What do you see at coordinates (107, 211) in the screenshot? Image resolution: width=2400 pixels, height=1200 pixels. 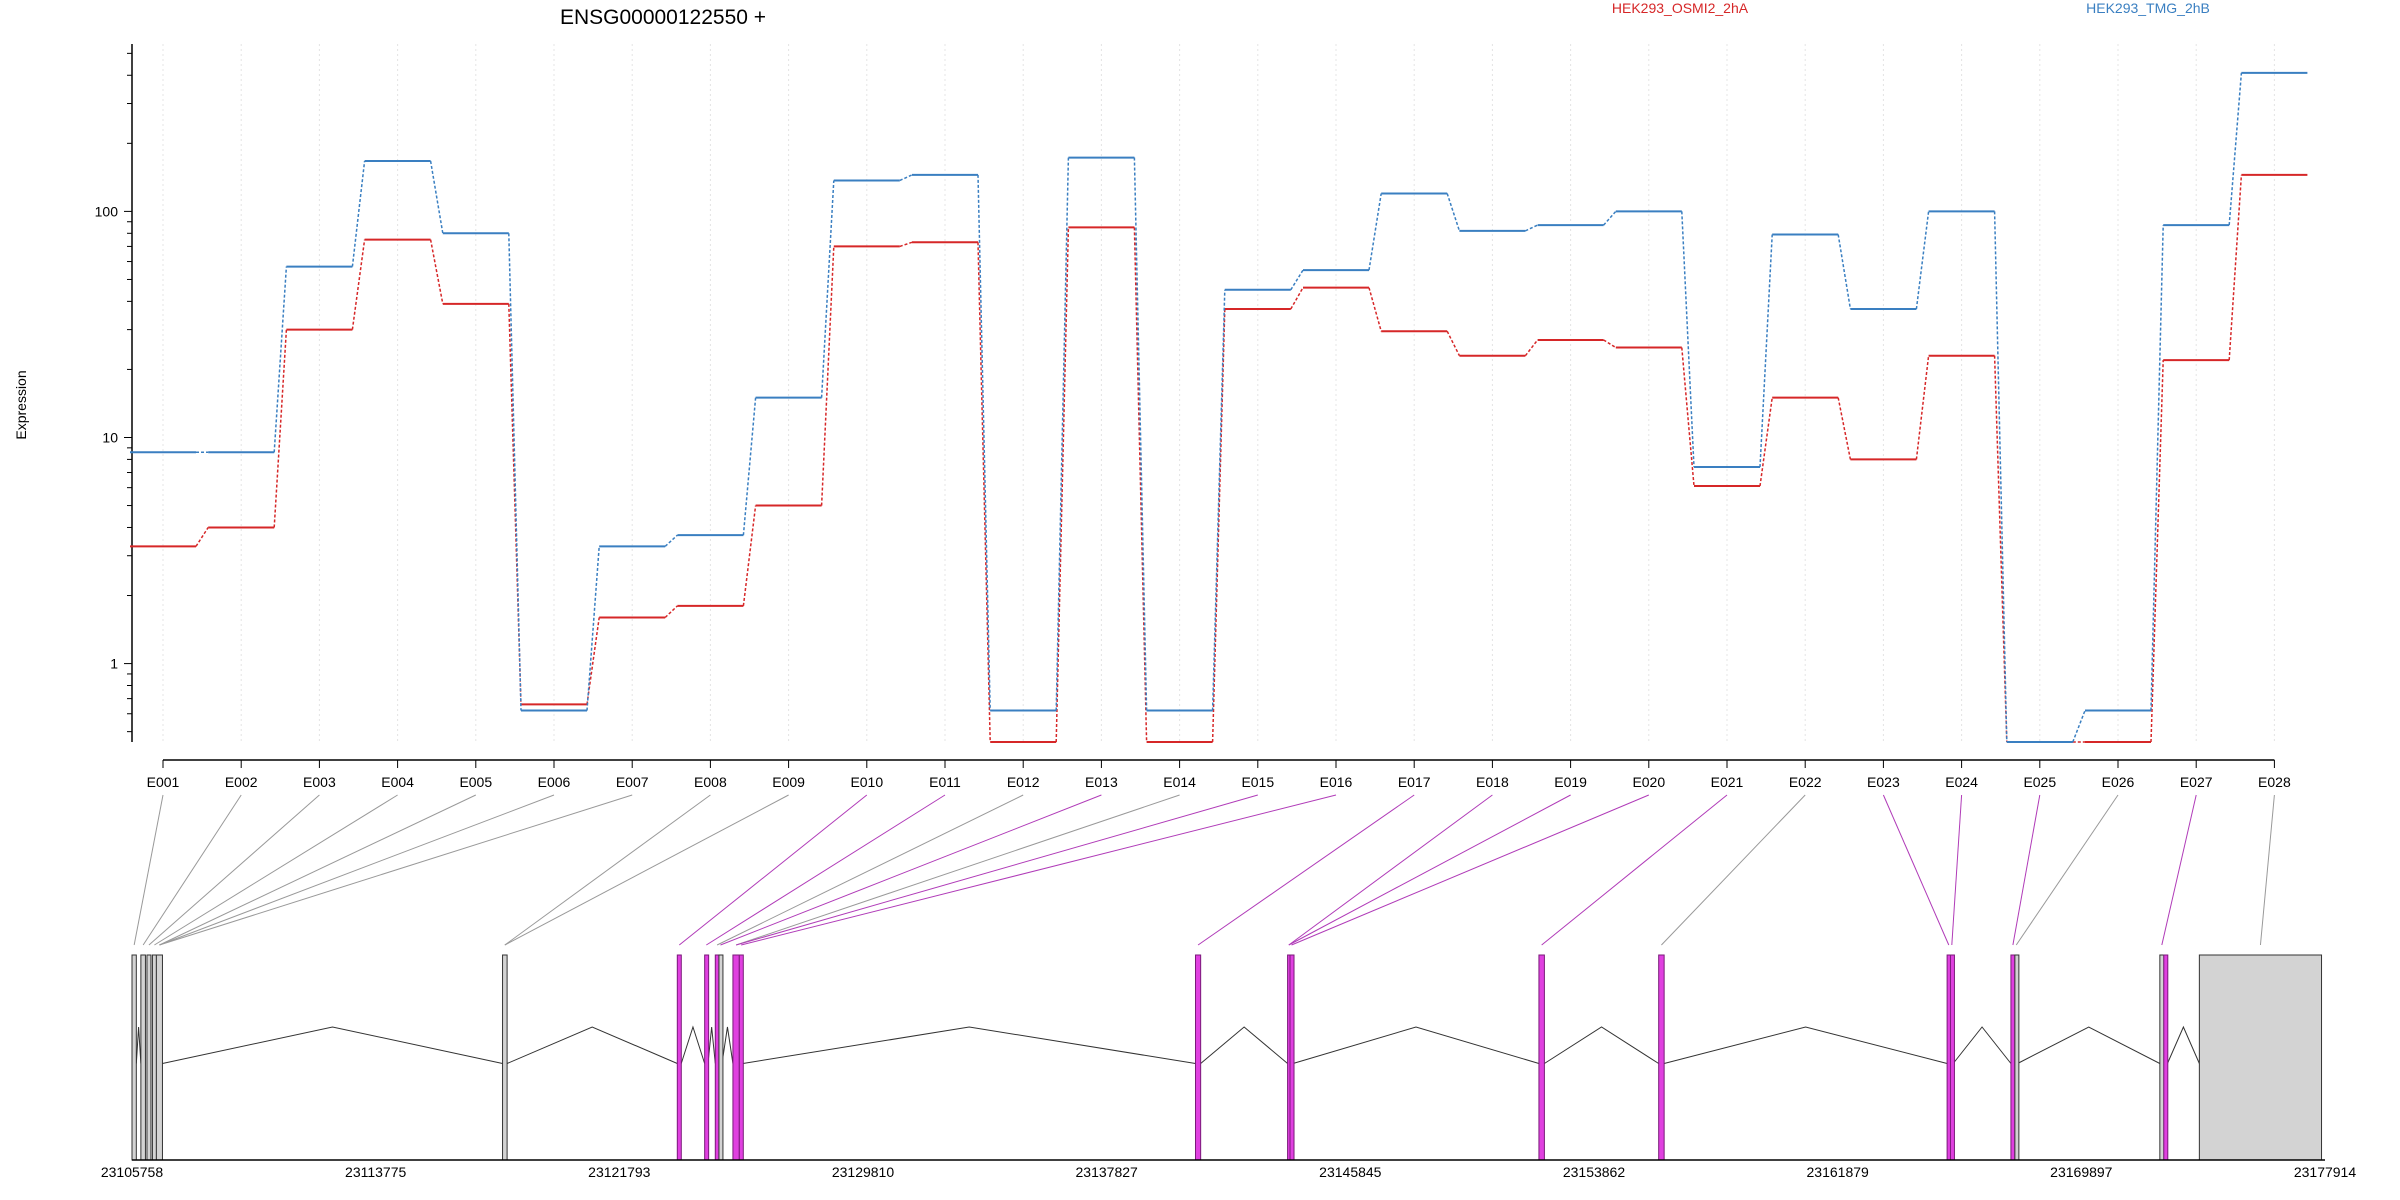 I see `y-tick-label: 100` at bounding box center [107, 211].